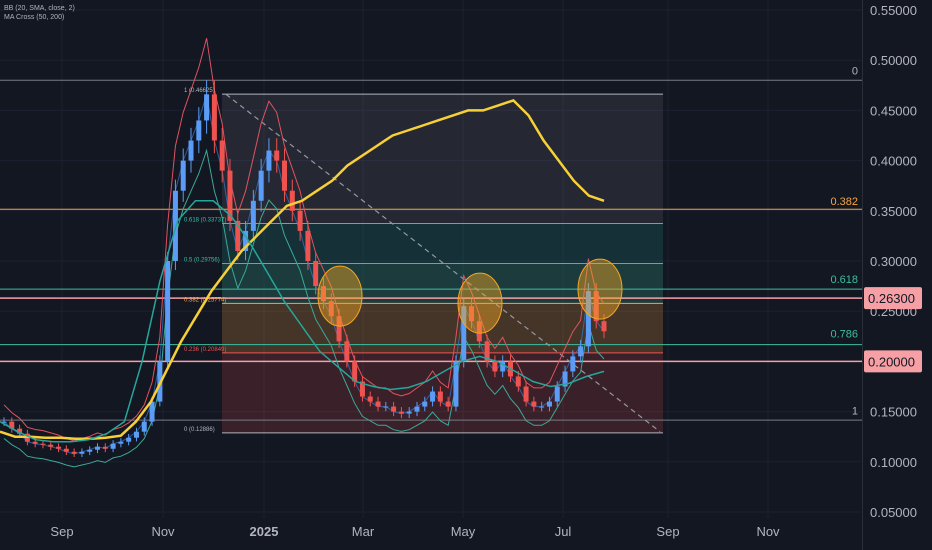 The width and height of the screenshot is (932, 550). I want to click on price-scale-divider, so click(862, 275).